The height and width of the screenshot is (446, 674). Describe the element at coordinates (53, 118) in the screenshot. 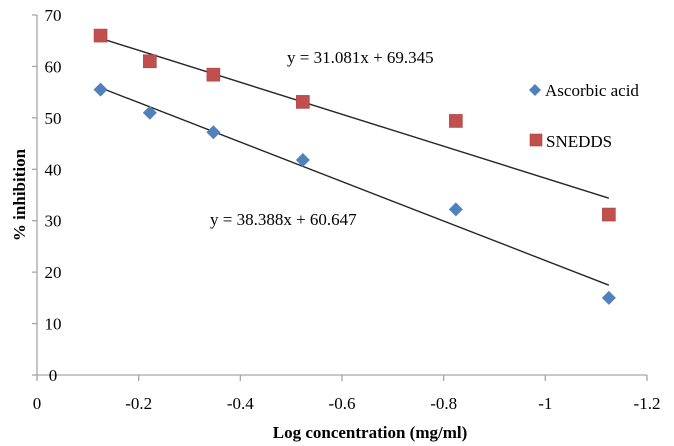

I see `y-tick-label: 50` at that location.